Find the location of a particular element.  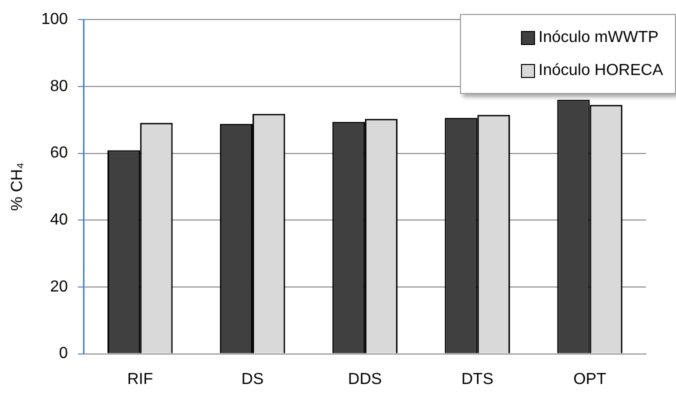

y-tick-label: 100 is located at coordinates (54, 19).